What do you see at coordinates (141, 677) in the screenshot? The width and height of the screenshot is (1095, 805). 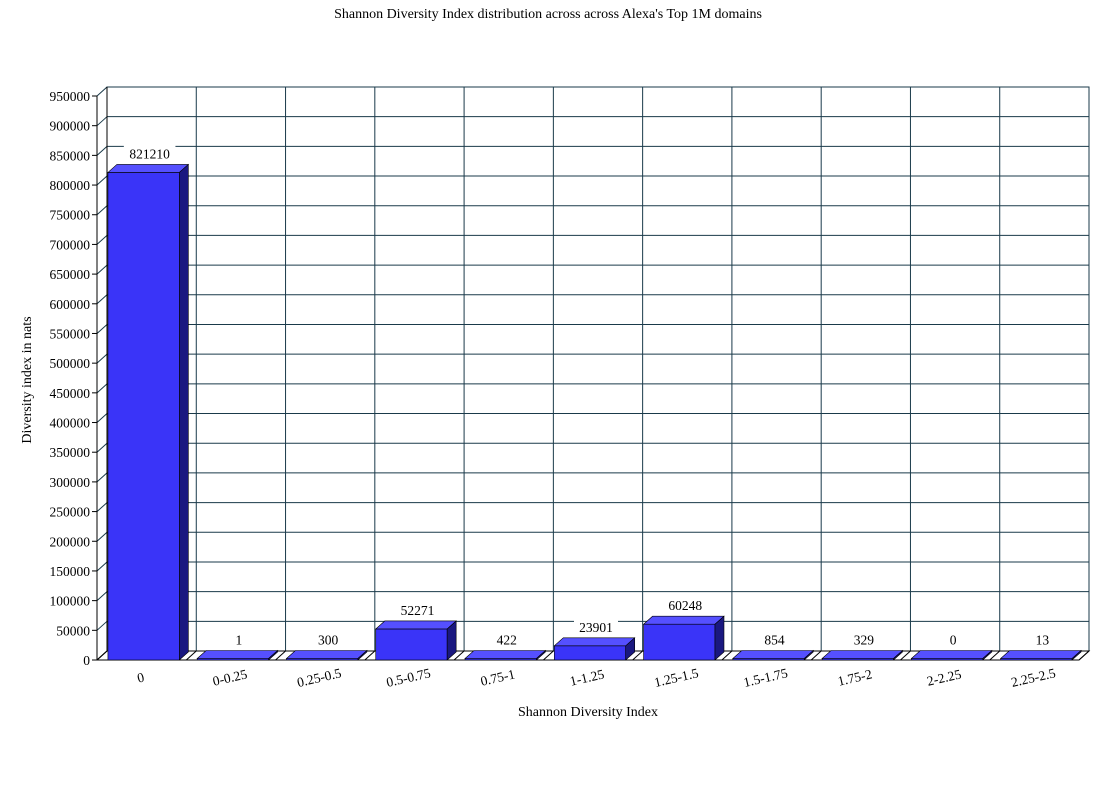 I see `x-tick-label: 0` at bounding box center [141, 677].